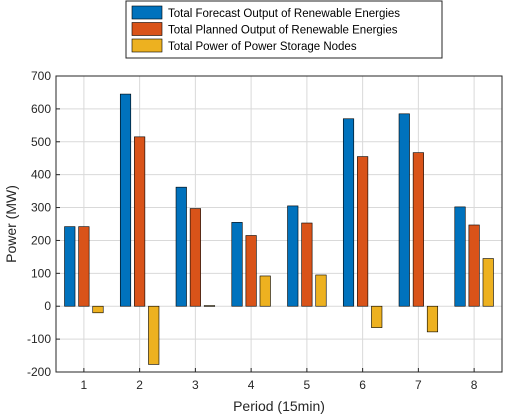  What do you see at coordinates (362, 385) in the screenshot?
I see `x-tick-label: 6` at bounding box center [362, 385].